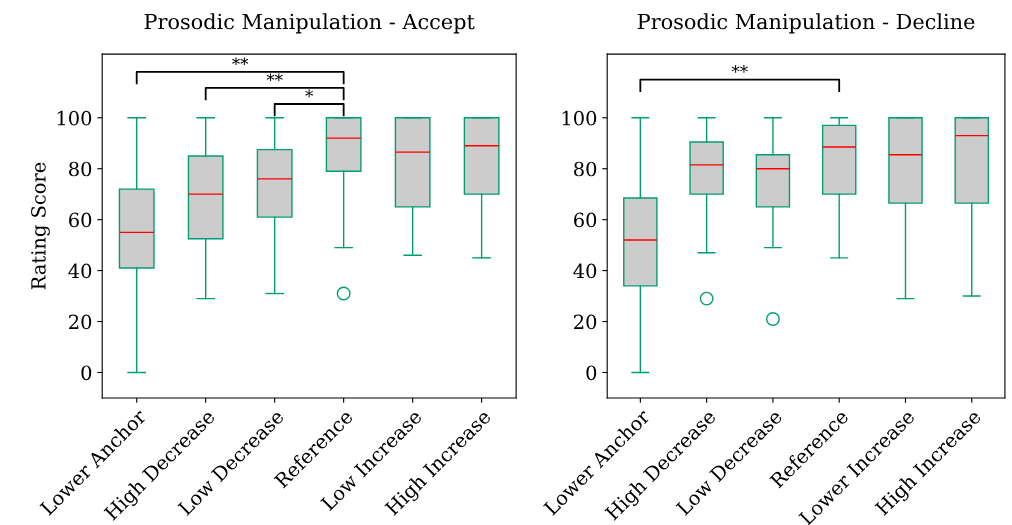 Image resolution: width=1012 pixels, height=525 pixels. Describe the element at coordinates (309, 93) in the screenshot. I see `annotation: *` at that location.